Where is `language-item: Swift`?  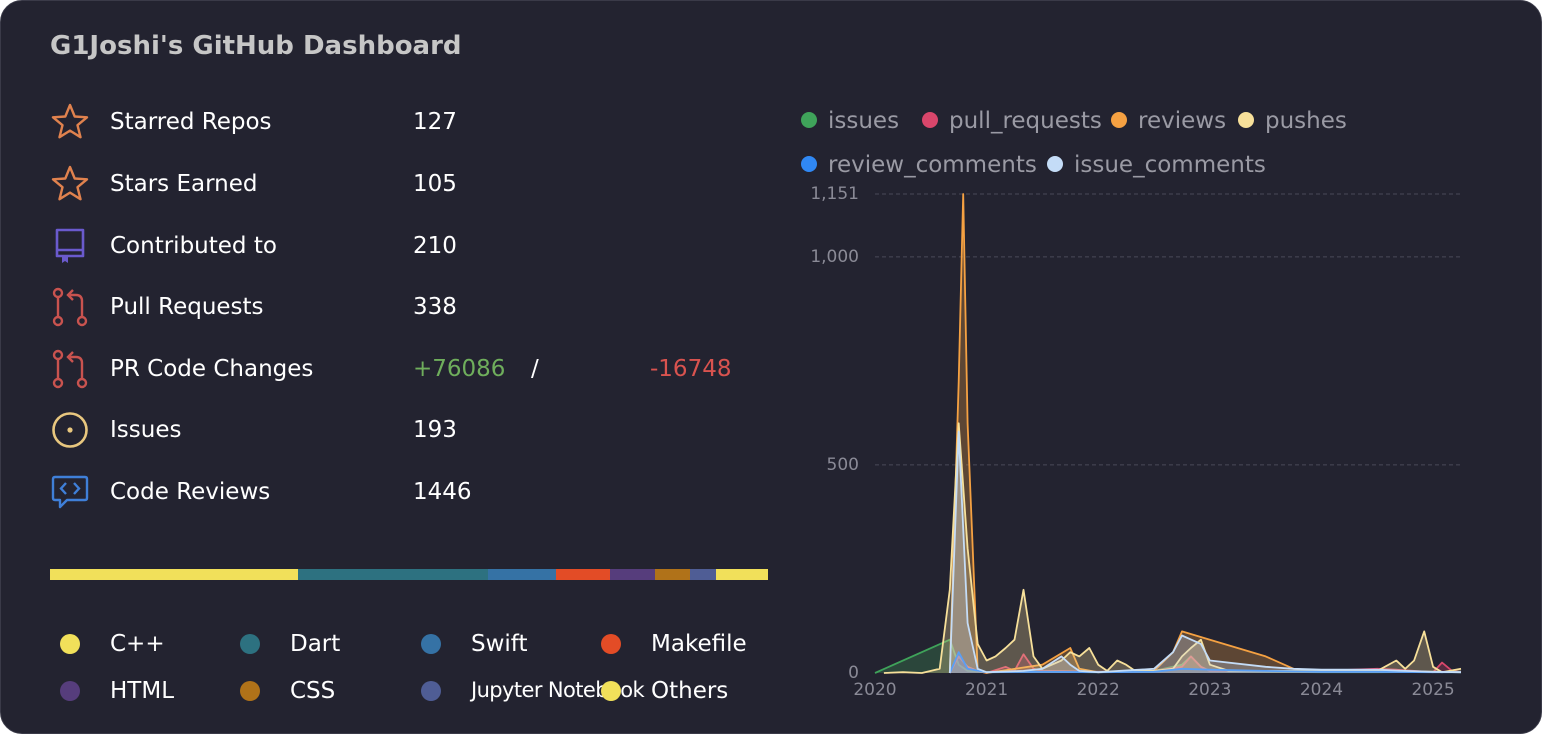
language-item: Swift is located at coordinates (496, 645).